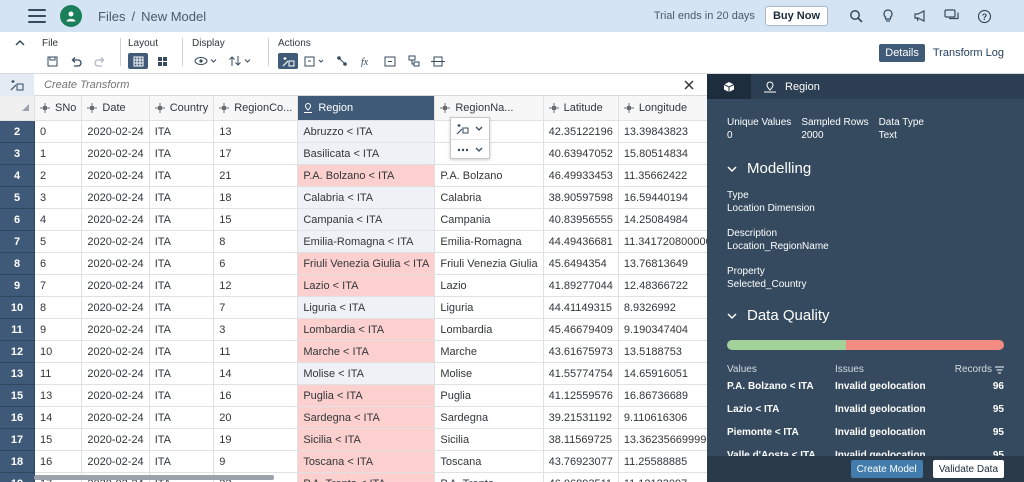 This screenshot has width=1024, height=482. What do you see at coordinates (366, 241) in the screenshot?
I see `region-cell: Emilia-Romagna < ITA` at bounding box center [366, 241].